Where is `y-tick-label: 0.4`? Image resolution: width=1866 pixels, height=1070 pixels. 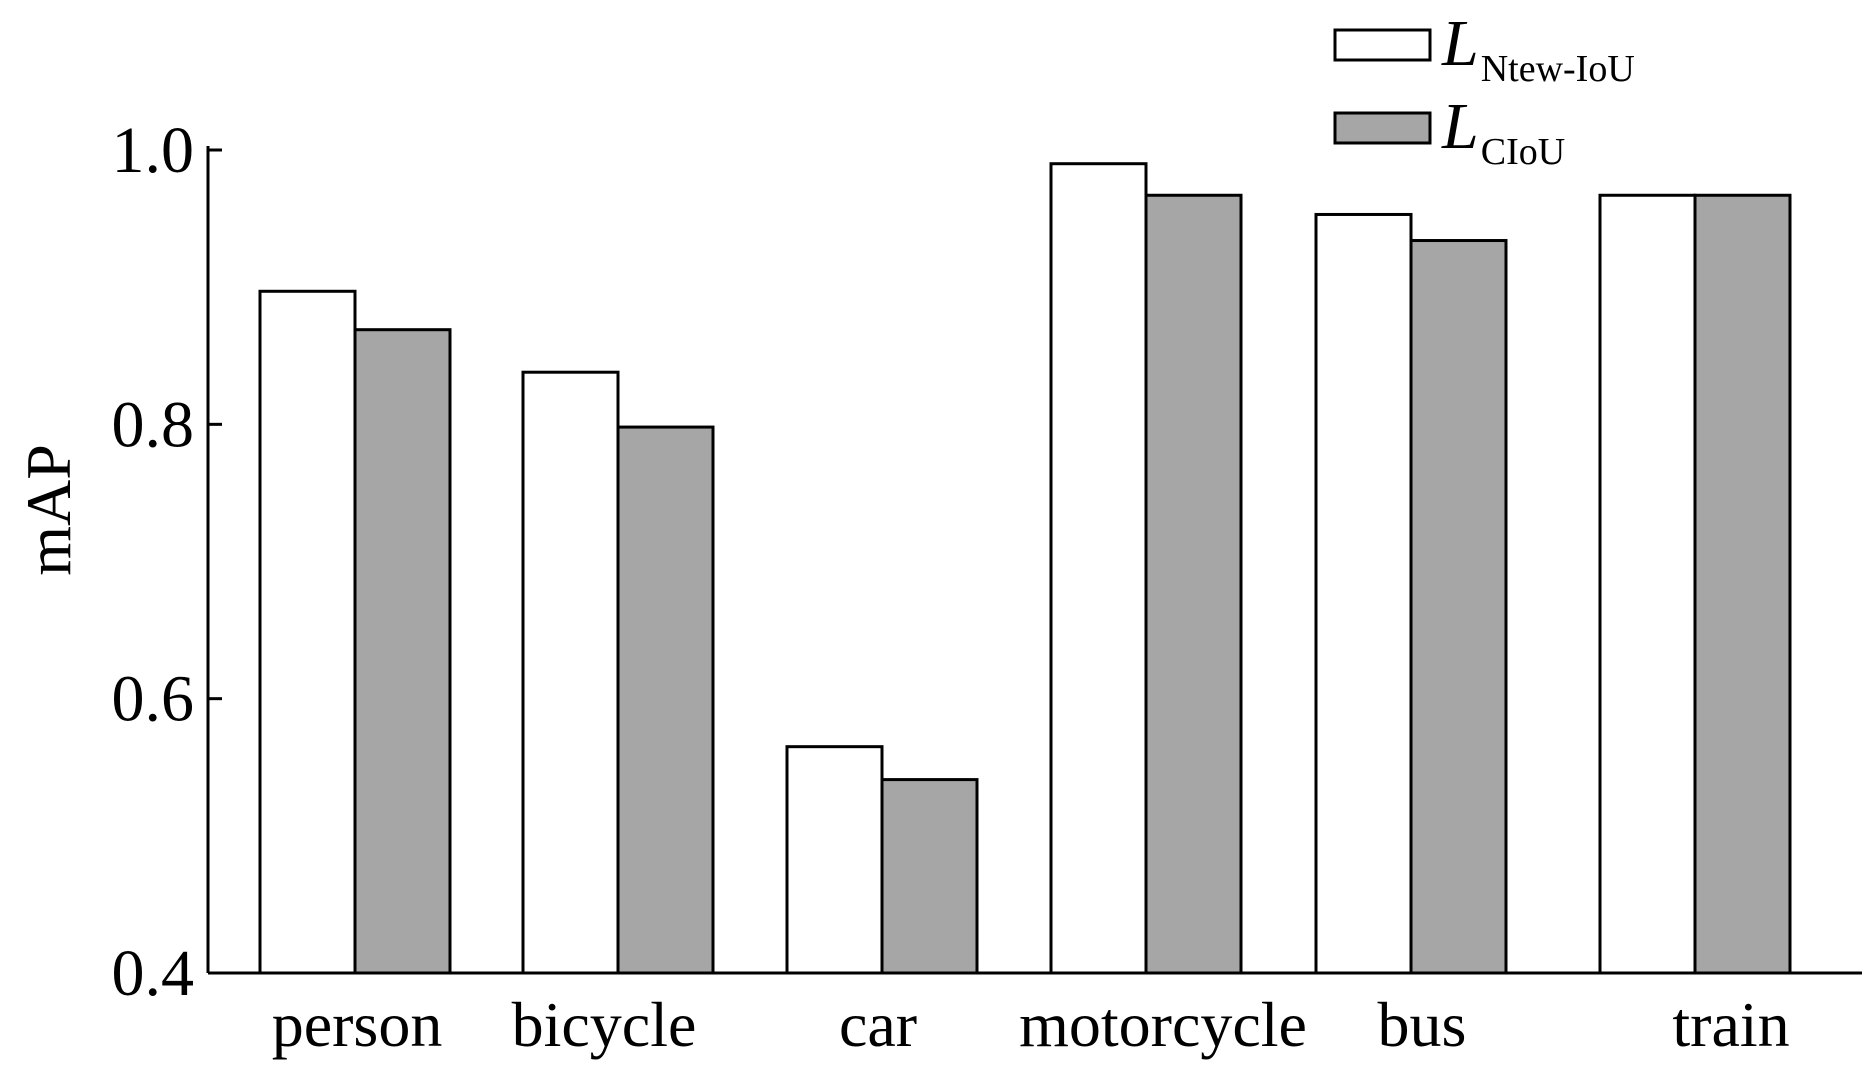
y-tick-label: 0.4 is located at coordinates (153, 973).